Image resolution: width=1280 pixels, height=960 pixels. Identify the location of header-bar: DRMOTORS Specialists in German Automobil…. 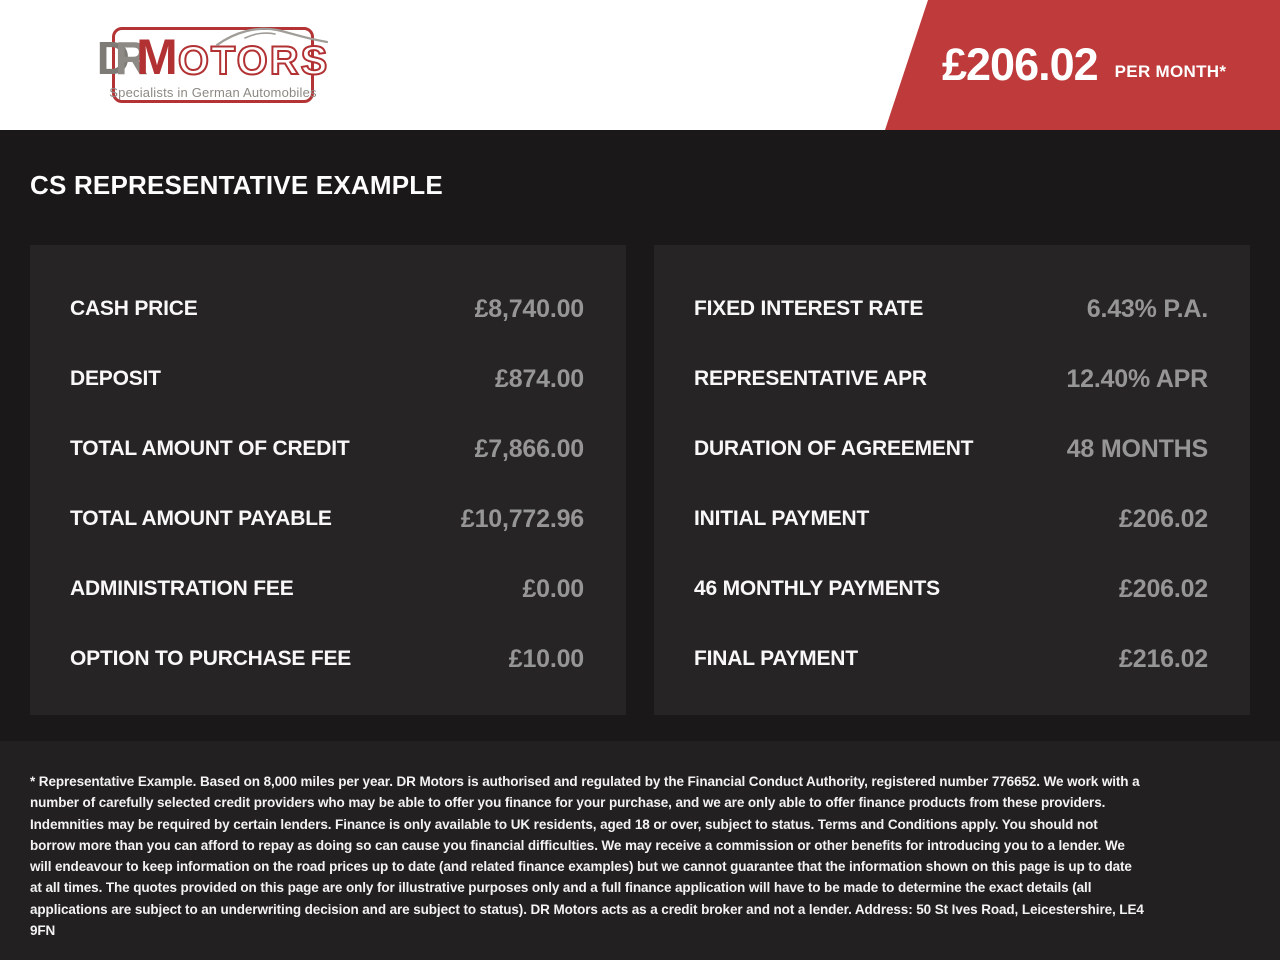
(640, 65).